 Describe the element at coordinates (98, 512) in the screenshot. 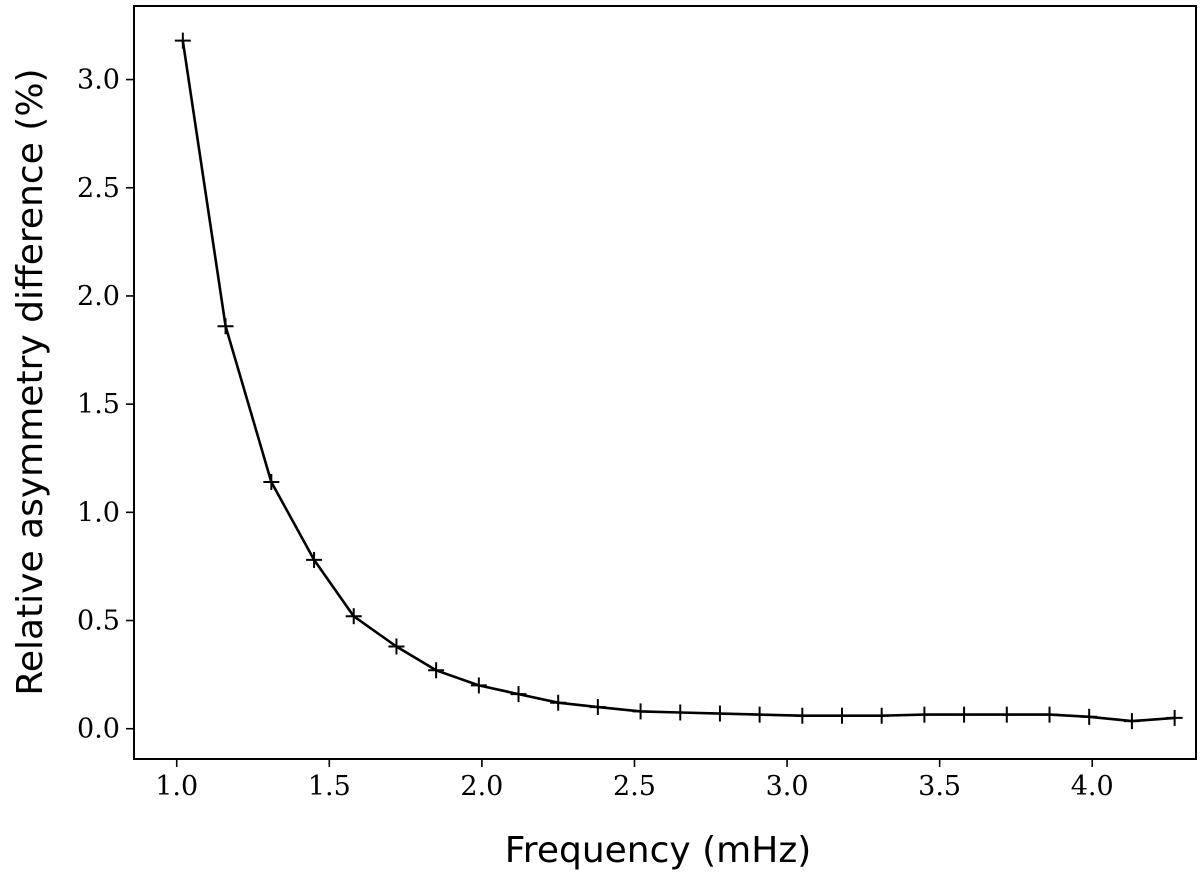

I see `y-tick-label: 1.0` at that location.